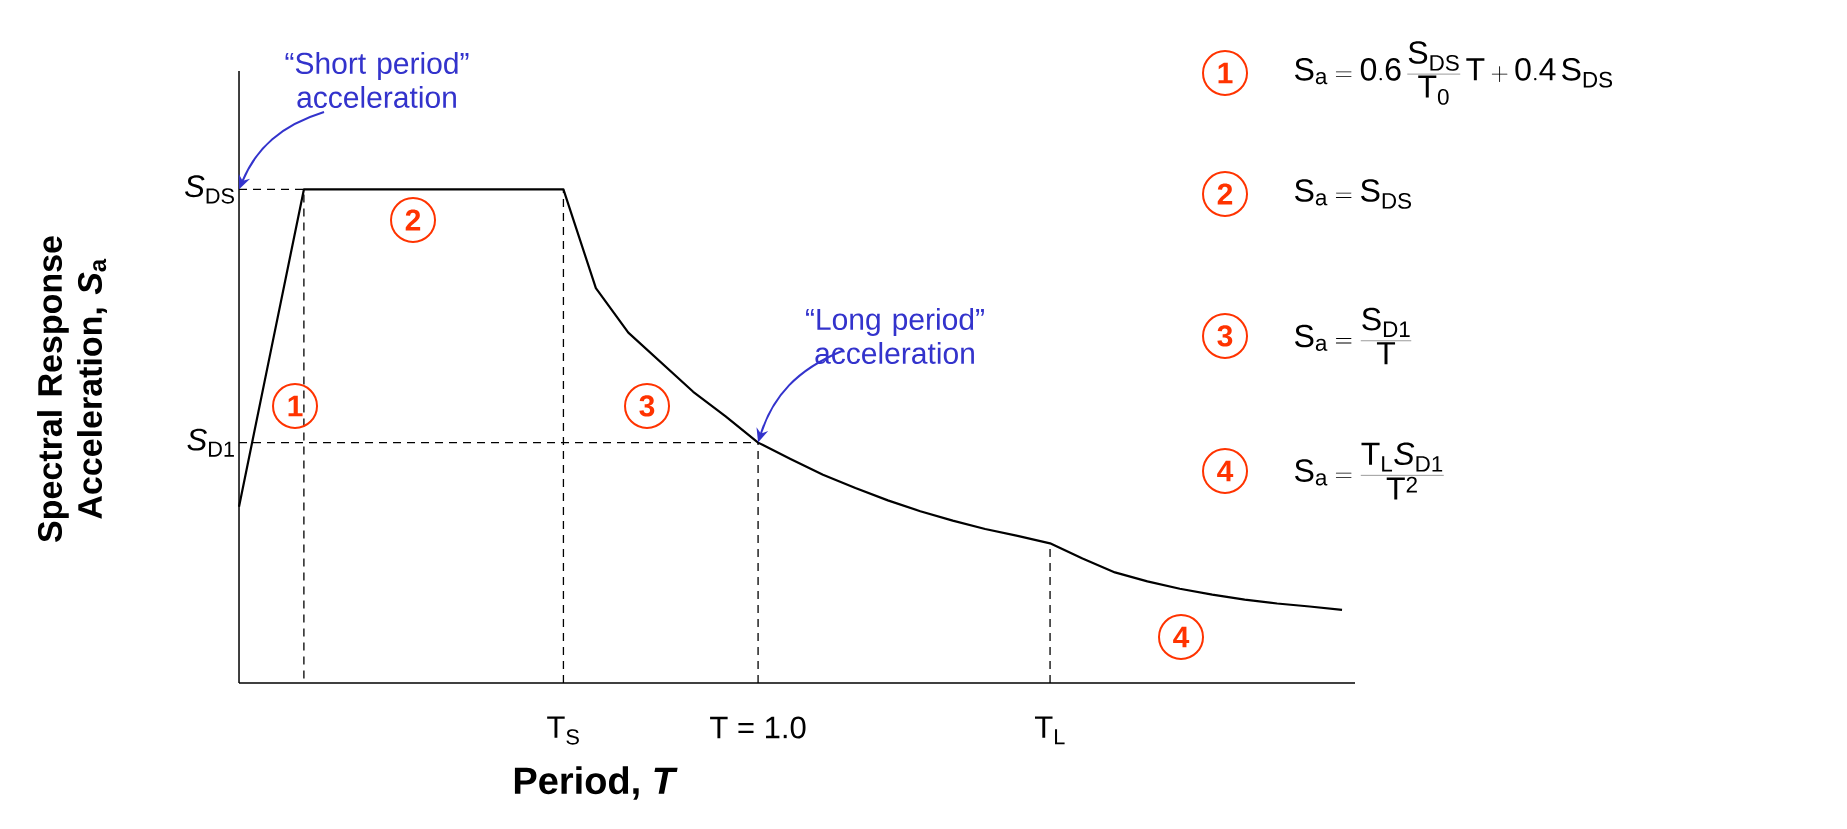 Image resolution: width=1847 pixels, height=829 pixels. Describe the element at coordinates (1181, 637) in the screenshot. I see `annotation: 4` at that location.